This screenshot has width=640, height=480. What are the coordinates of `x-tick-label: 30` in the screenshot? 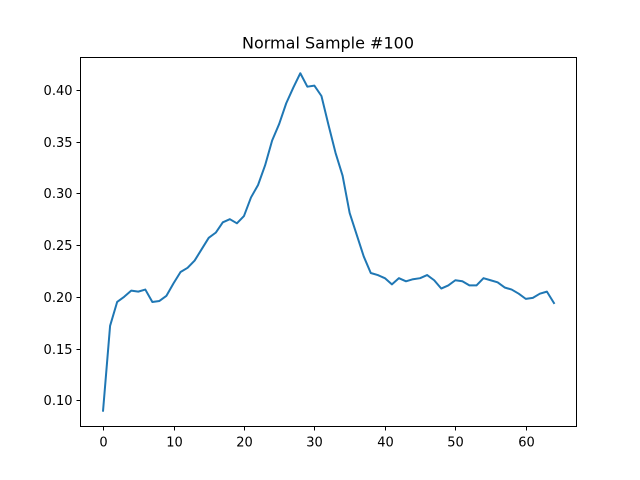 It's located at (314, 443).